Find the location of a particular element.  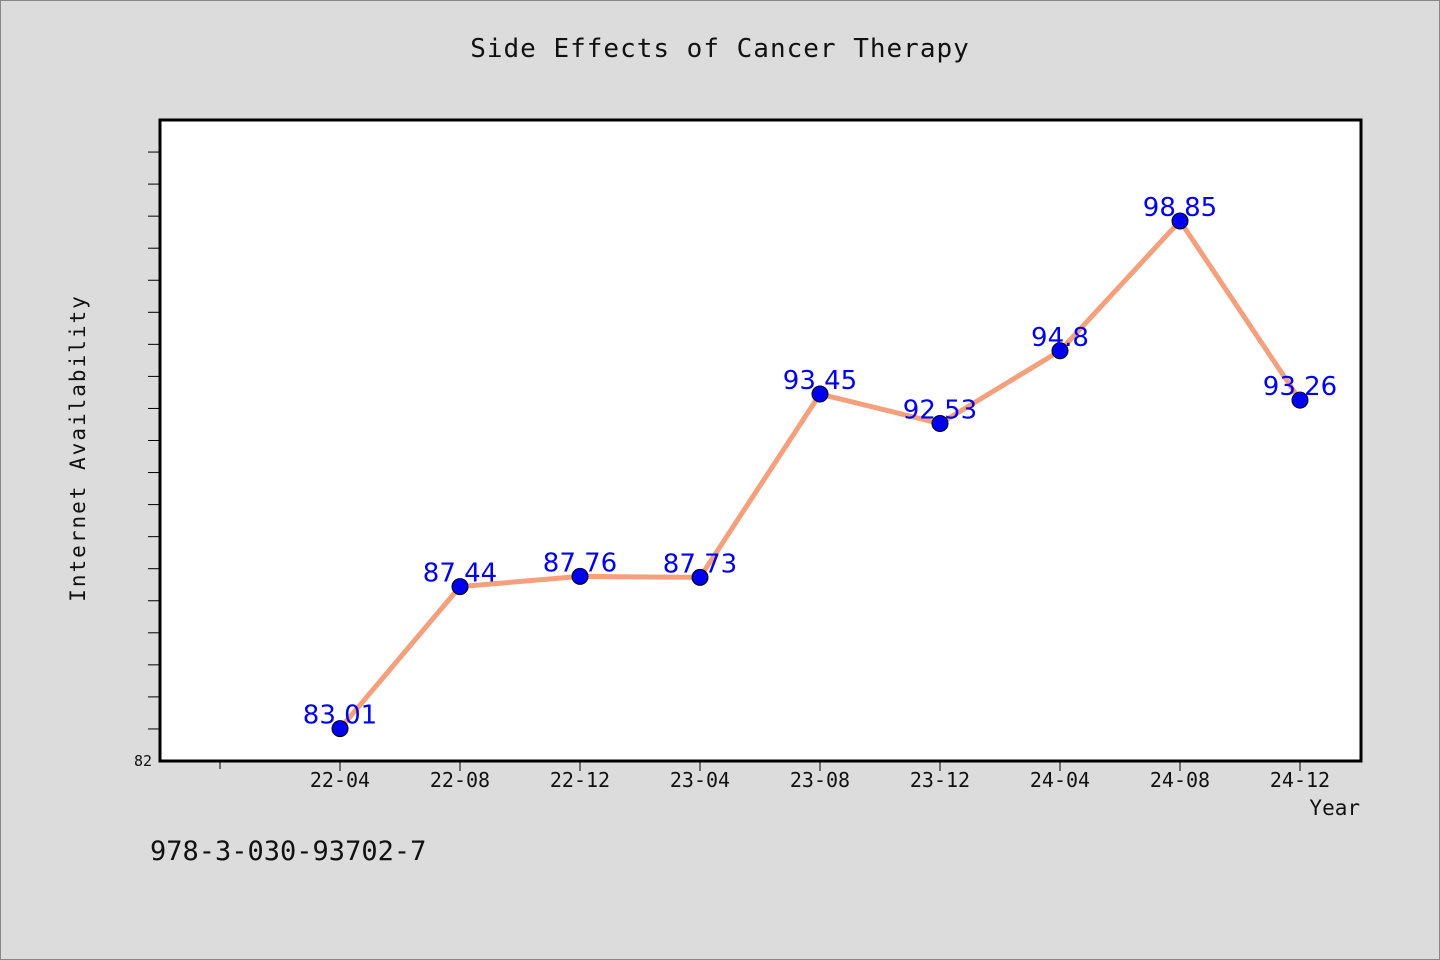

data-label: 94.8 is located at coordinates (1060, 338).